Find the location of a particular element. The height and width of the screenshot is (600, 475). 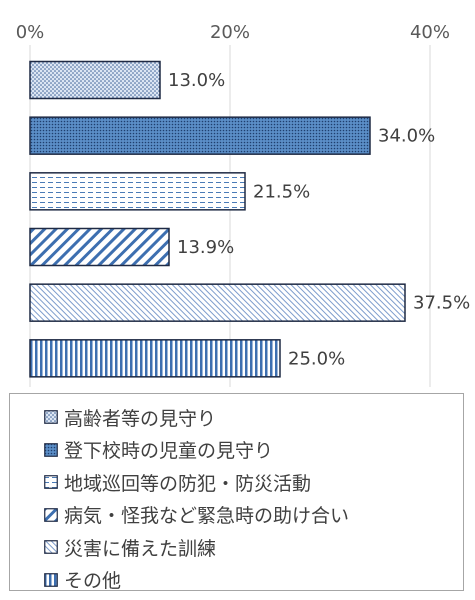

x-tick-label: 40% is located at coordinates (430, 32).